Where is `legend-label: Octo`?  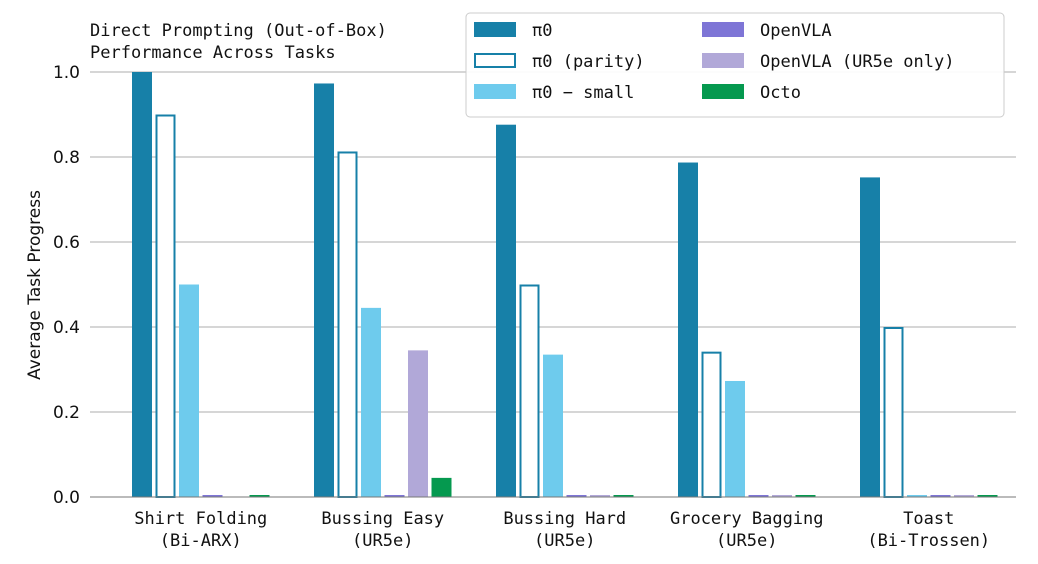
legend-label: Octo is located at coordinates (780, 93).